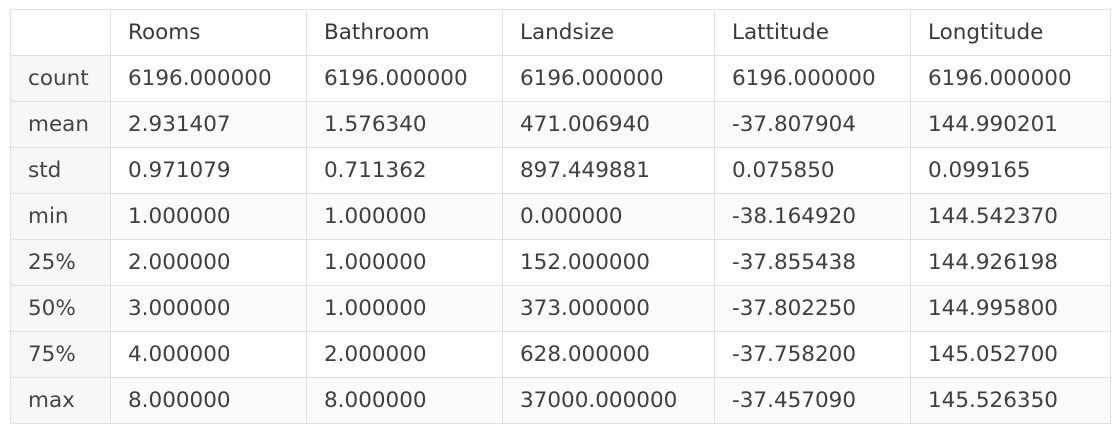 The image size is (1120, 446). Describe the element at coordinates (60, 32) in the screenshot. I see `index-header-cell` at that location.